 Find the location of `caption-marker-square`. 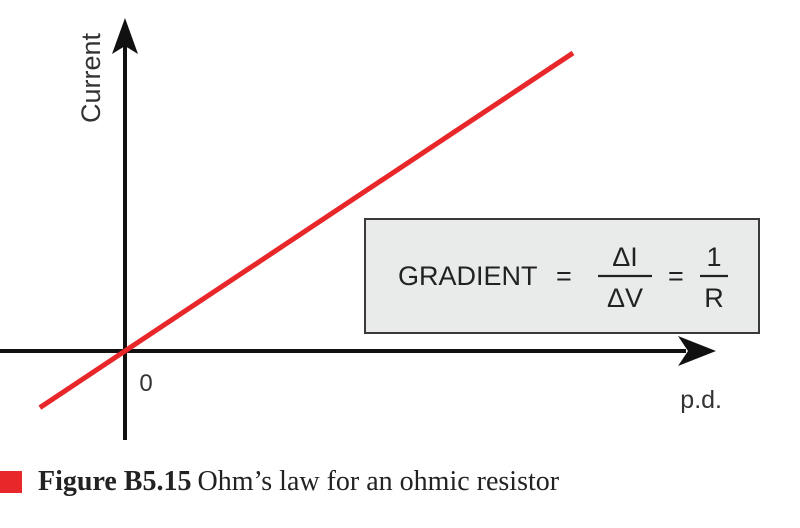

caption-marker-square is located at coordinates (11, 482).